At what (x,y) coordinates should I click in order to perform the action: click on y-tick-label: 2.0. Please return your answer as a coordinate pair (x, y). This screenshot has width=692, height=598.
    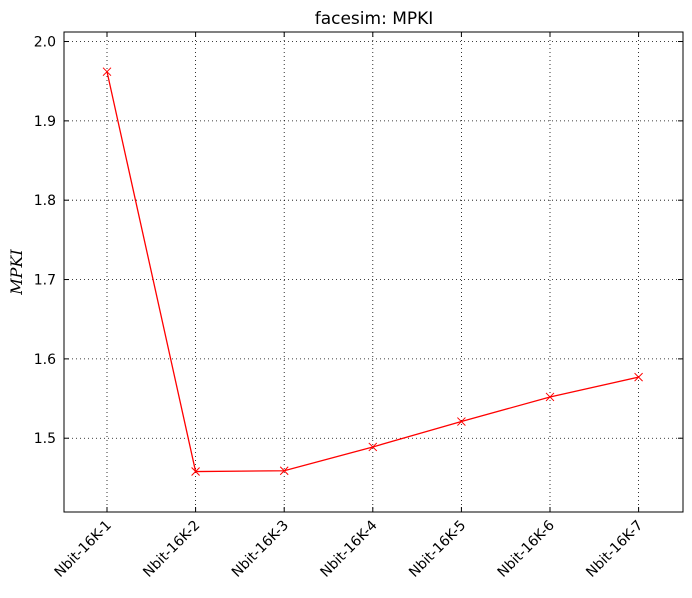
    Looking at the image, I should click on (45, 43).